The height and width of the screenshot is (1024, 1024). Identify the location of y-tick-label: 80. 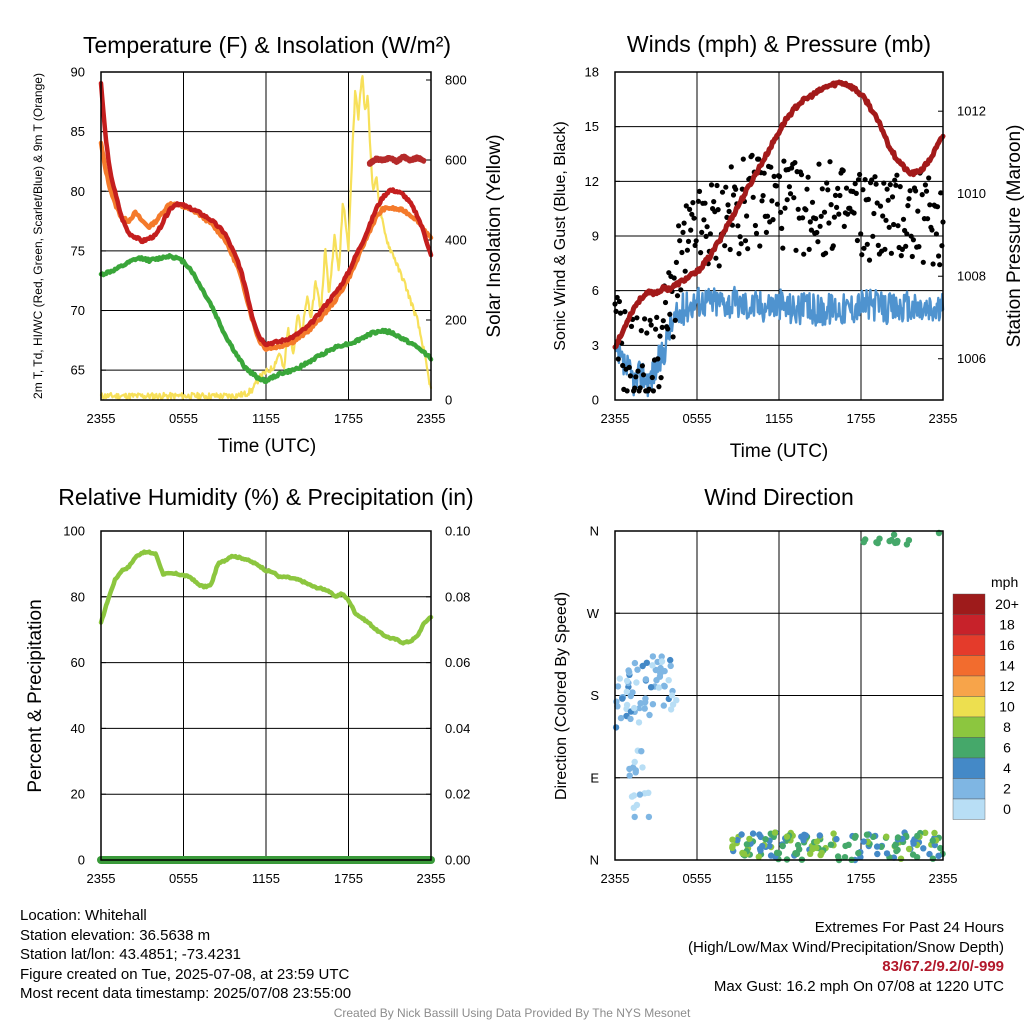
(78, 191).